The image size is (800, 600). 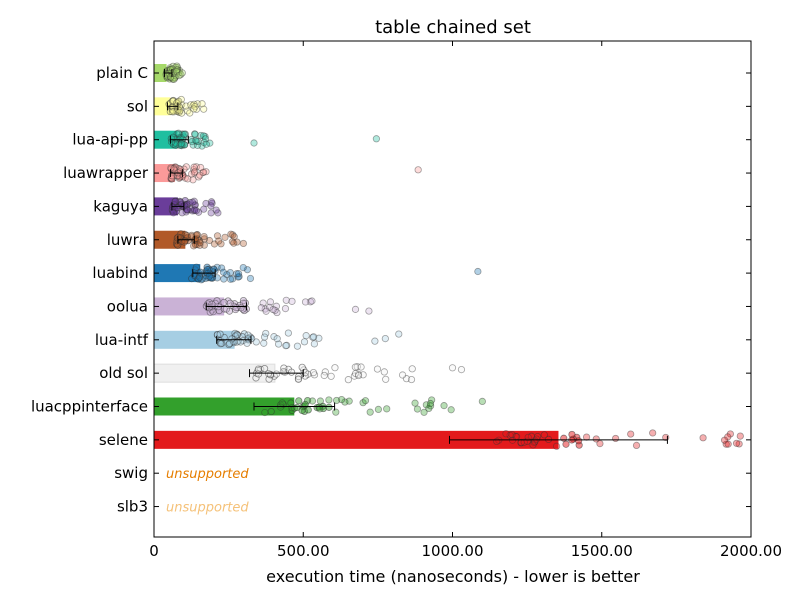 I want to click on y-tick-label: lua-intf, so click(x=122, y=340).